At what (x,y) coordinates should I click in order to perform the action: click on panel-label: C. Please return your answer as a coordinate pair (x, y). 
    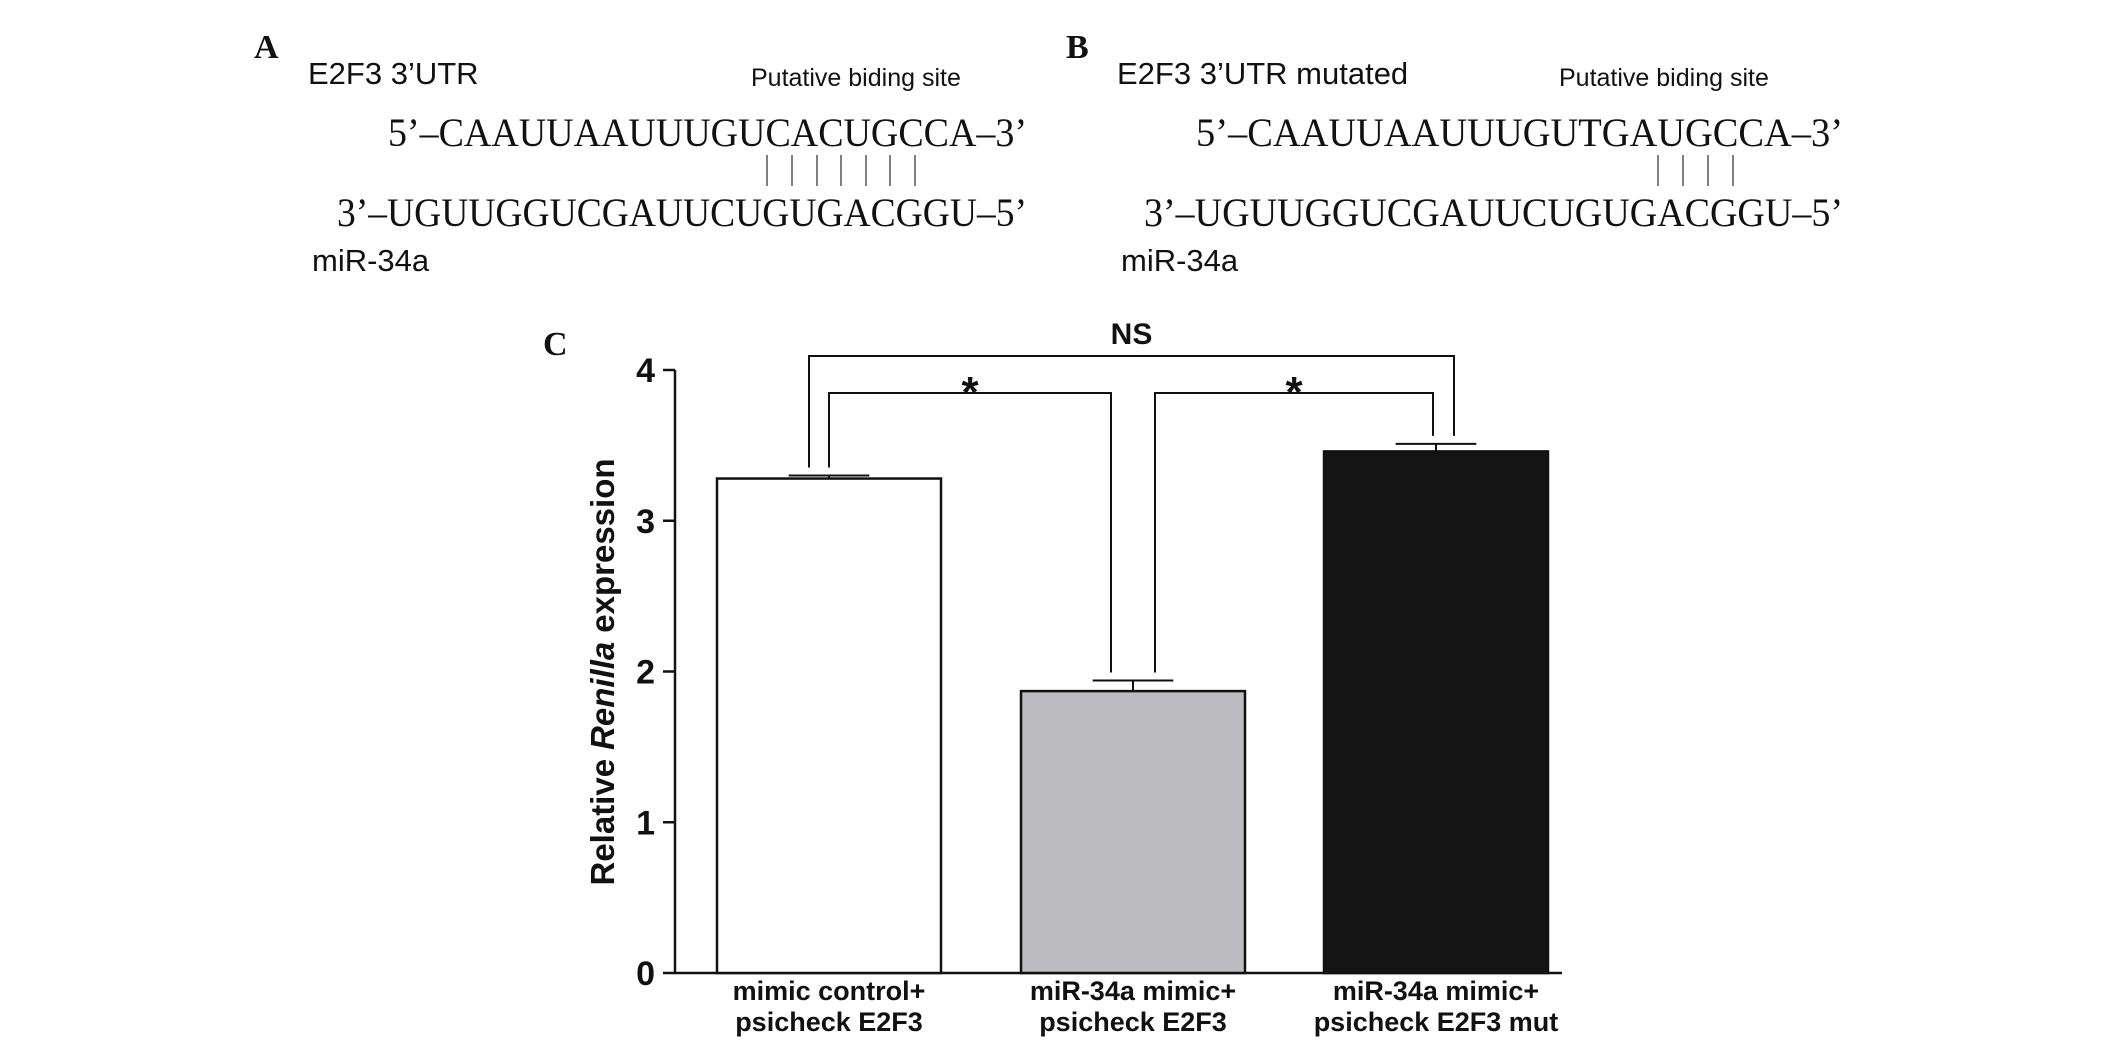
    Looking at the image, I should click on (555, 344).